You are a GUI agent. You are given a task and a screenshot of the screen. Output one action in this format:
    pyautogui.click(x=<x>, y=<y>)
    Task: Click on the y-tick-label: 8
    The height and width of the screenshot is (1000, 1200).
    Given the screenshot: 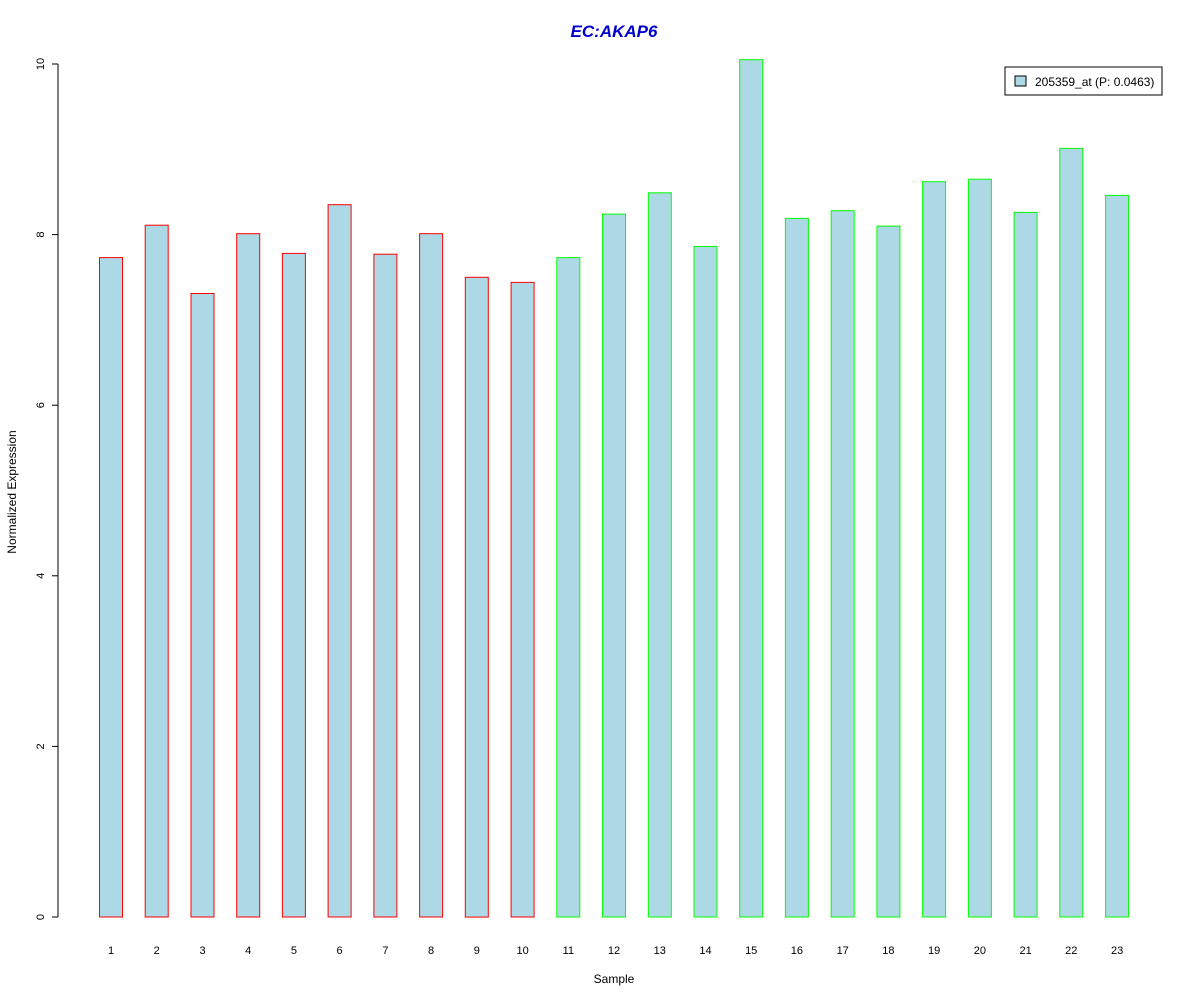 What is the action you would take?
    pyautogui.click(x=41, y=235)
    